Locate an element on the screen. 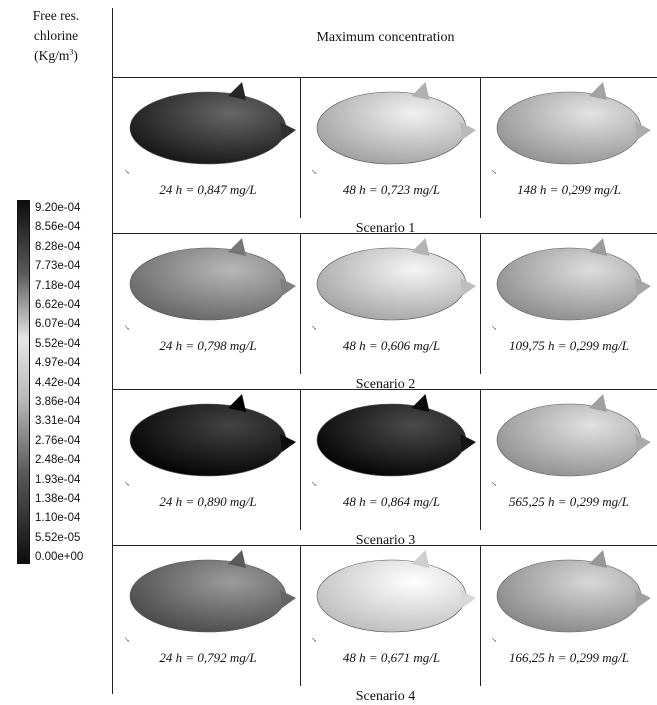  legend-tick: 1.38e-04 is located at coordinates (58, 499).